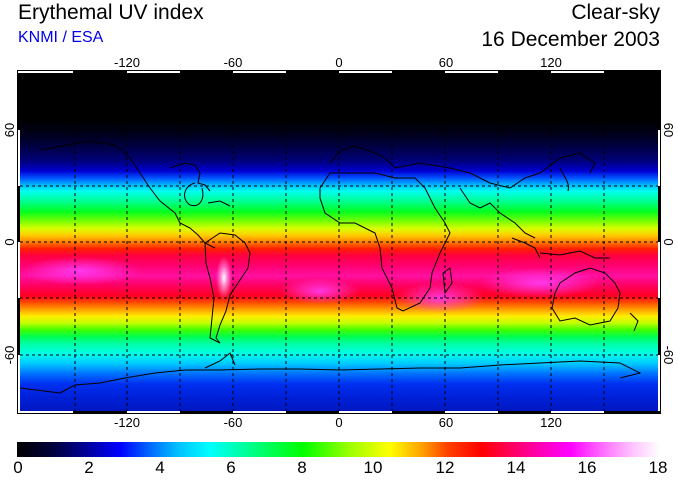 The image size is (678, 480). I want to click on lon-label-top: 120, so click(551, 62).